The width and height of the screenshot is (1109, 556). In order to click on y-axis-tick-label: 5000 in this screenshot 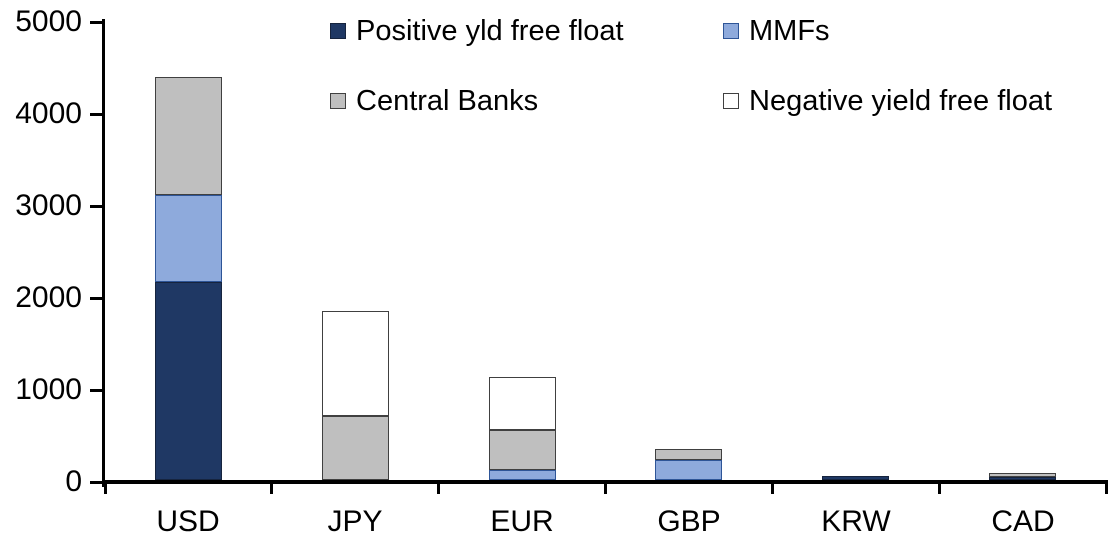, I will do `click(48, 21)`.